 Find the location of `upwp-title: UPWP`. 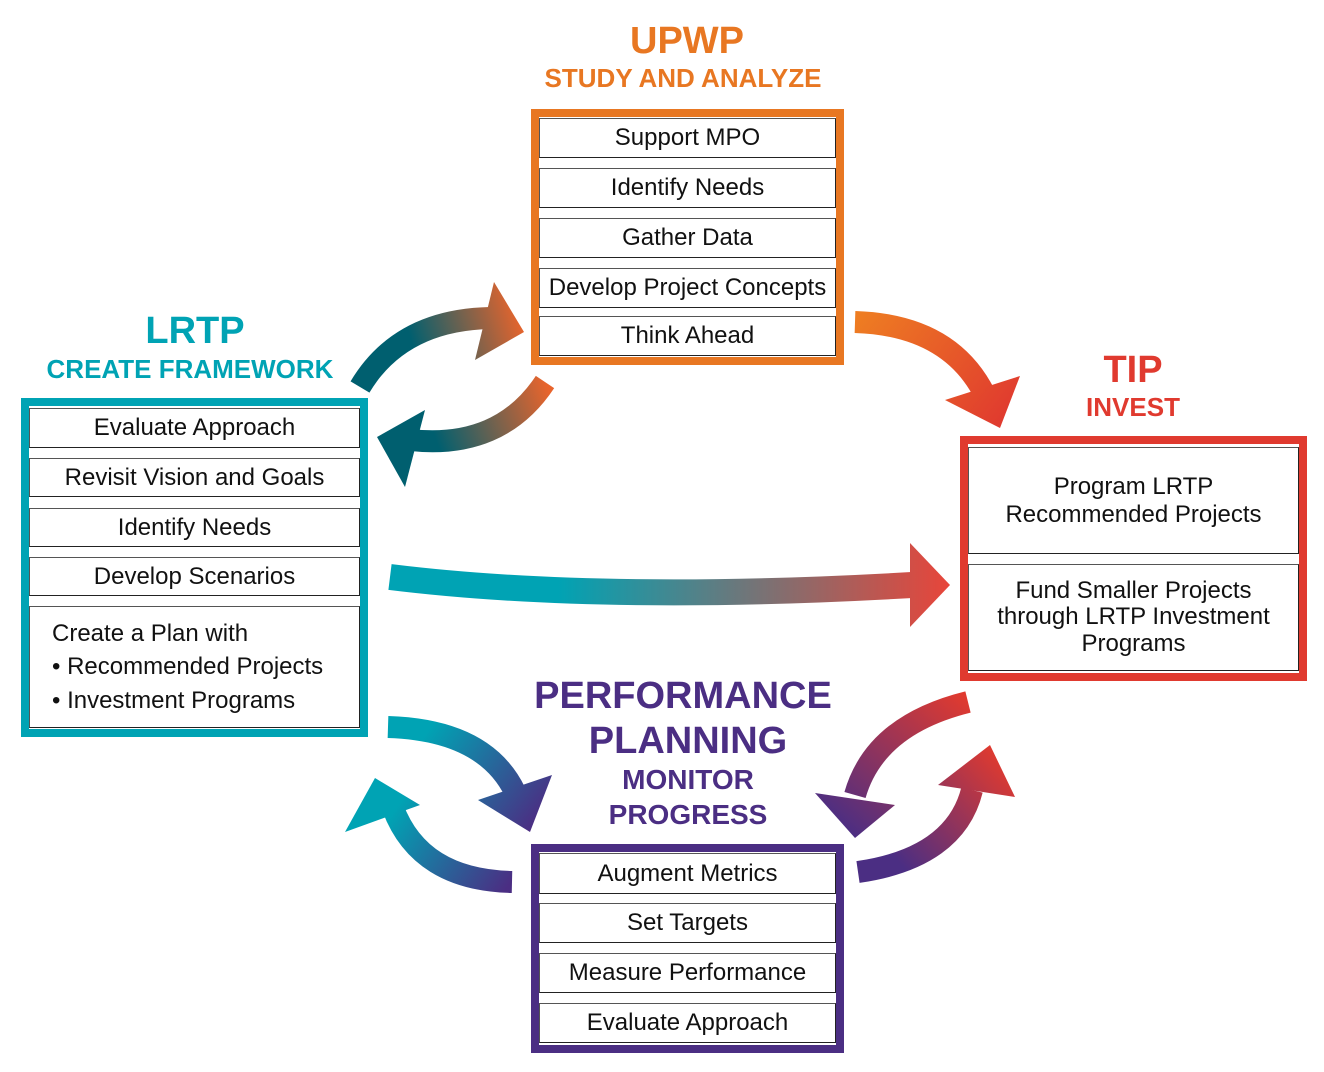

upwp-title: UPWP is located at coordinates (687, 41).